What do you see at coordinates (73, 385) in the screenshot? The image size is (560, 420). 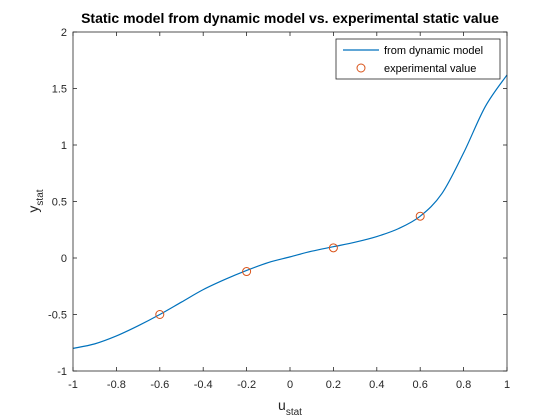 I see `x-tick-label: -1` at bounding box center [73, 385].